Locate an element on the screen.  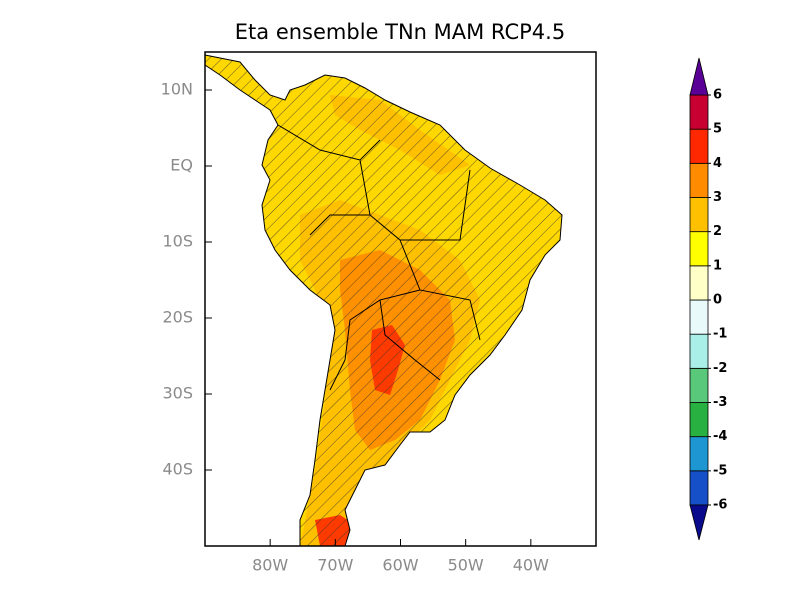
title: Eta ensemble TNn MAM RCP4.5 is located at coordinates (400, 32).